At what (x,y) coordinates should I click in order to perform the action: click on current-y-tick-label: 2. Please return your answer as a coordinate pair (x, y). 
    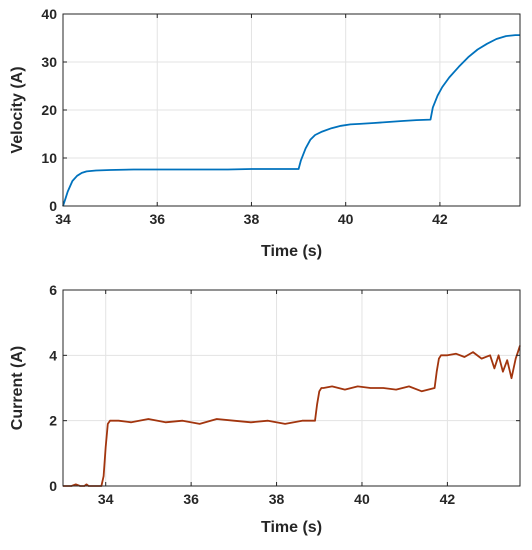
    Looking at the image, I should click on (53, 421).